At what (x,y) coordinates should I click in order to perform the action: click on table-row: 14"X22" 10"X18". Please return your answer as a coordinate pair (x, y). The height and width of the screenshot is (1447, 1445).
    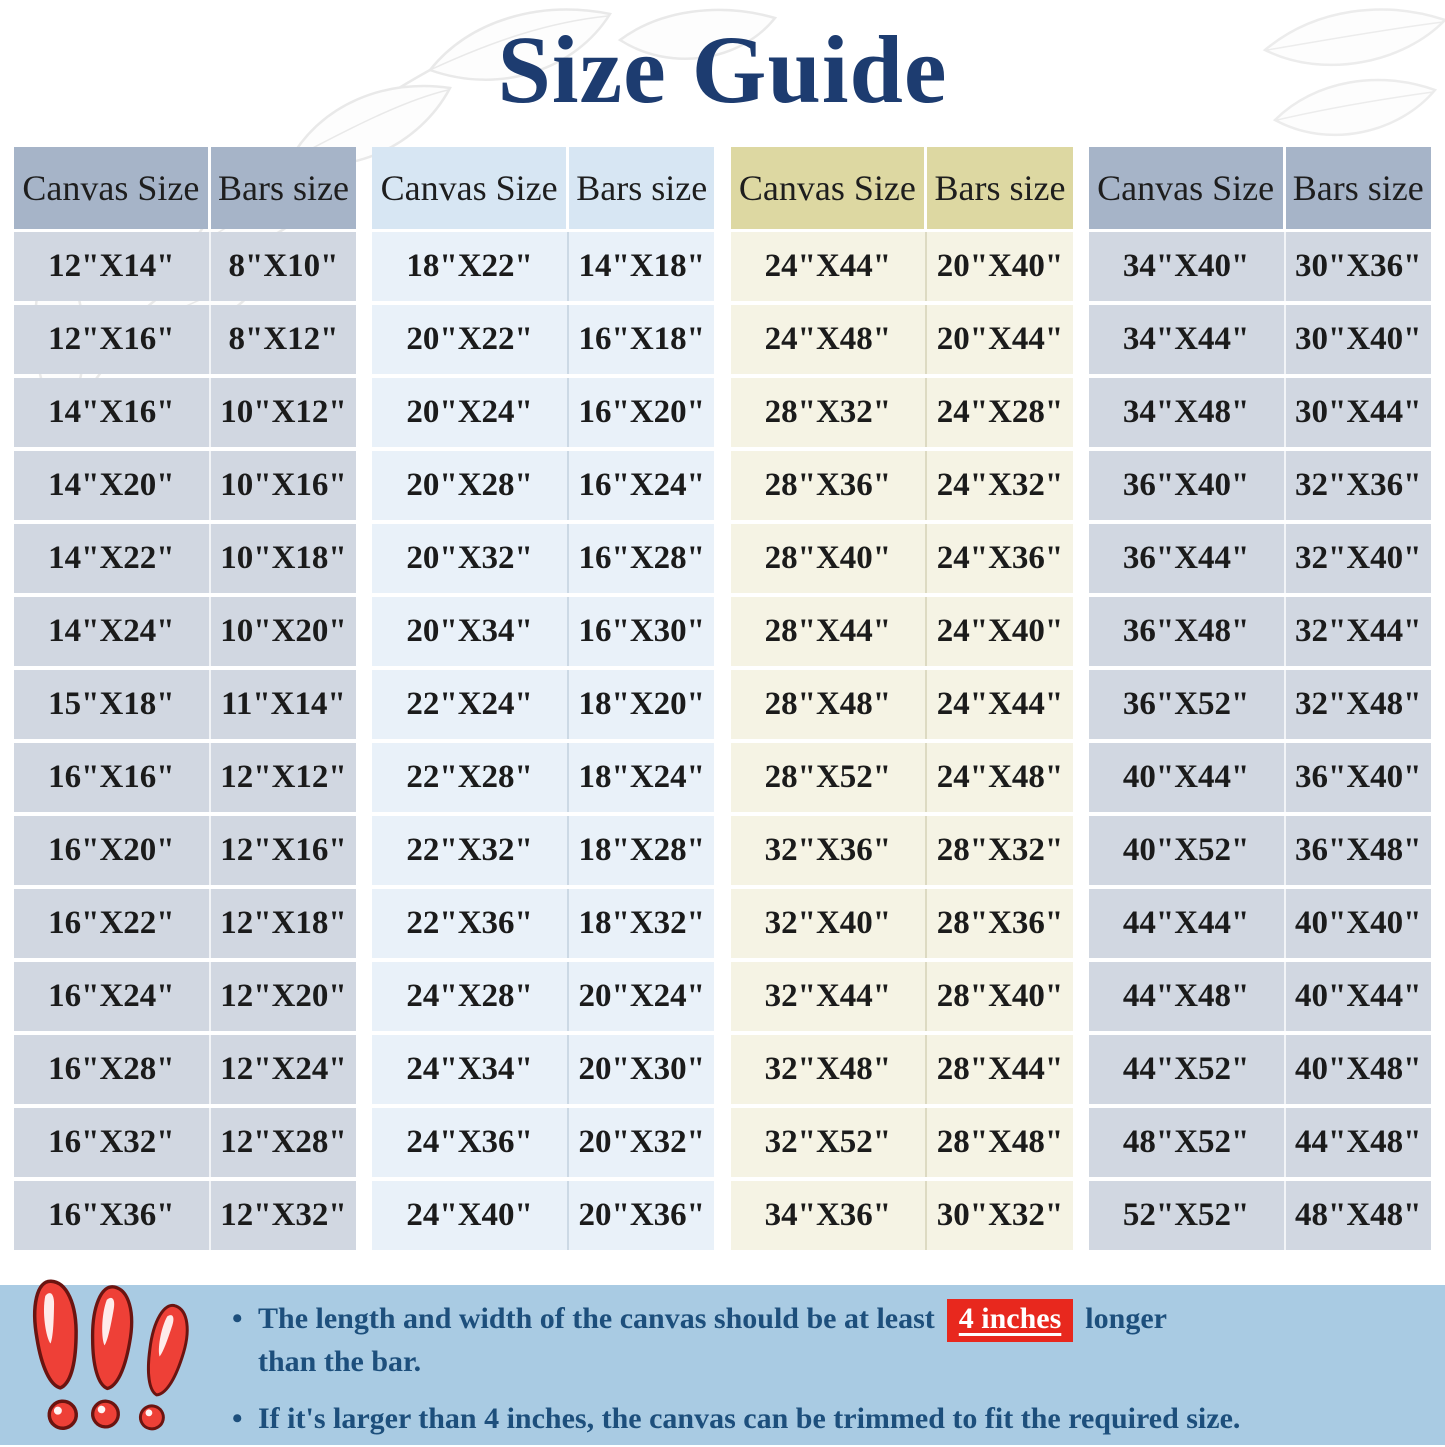
    Looking at the image, I should click on (185, 558).